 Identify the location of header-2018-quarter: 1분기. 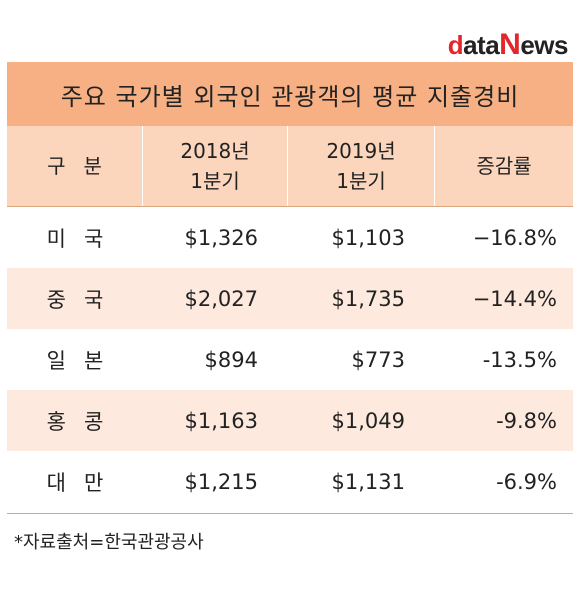
(215, 181).